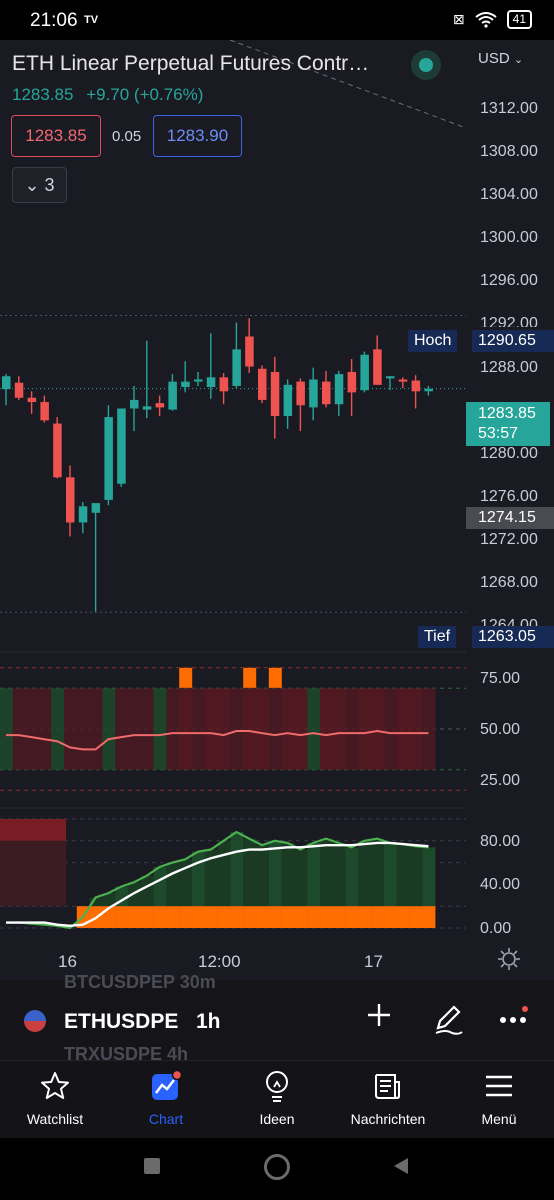  Describe the element at coordinates (492, 19) in the screenshot. I see `status-icons: ⊠ 41` at that location.